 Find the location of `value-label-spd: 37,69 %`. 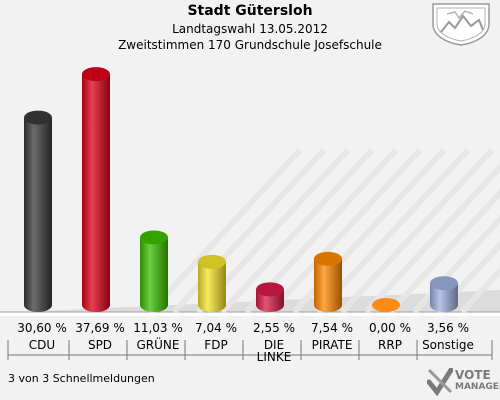

value-label-spd: 37,69 % is located at coordinates (100, 328).